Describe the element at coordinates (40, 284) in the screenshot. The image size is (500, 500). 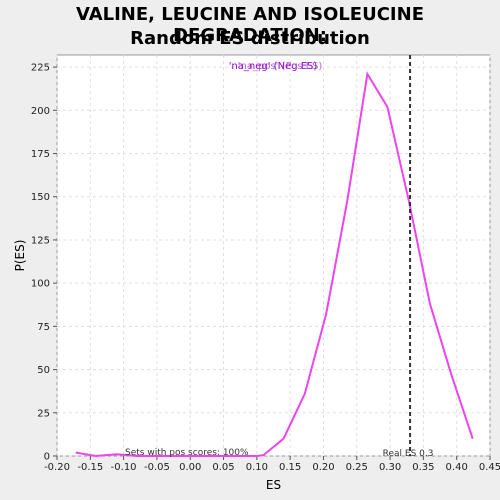
I see `y-tick-label: 100` at that location.